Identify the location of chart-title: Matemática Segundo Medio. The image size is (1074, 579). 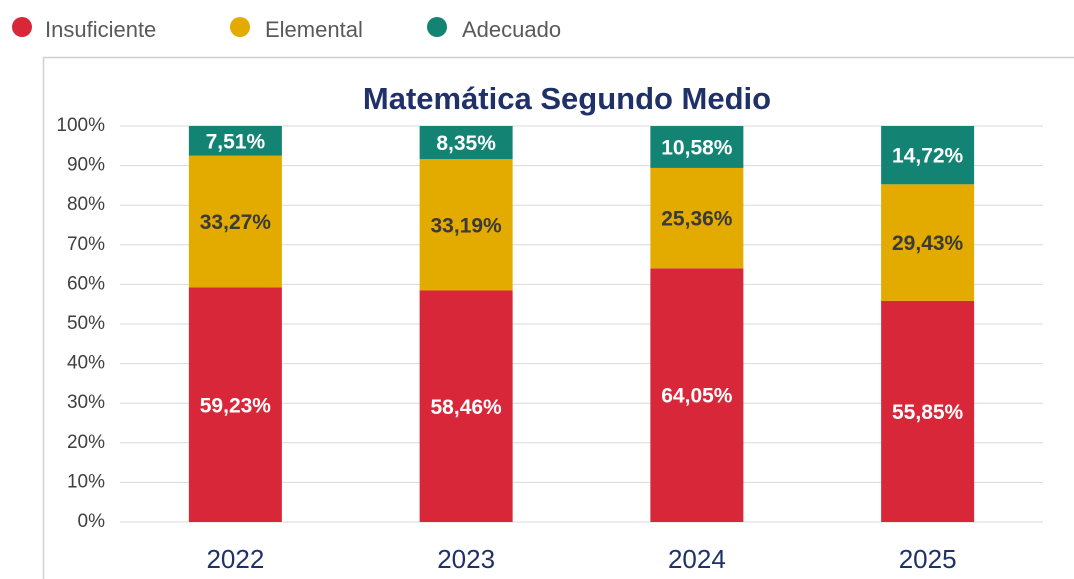
(567, 98).